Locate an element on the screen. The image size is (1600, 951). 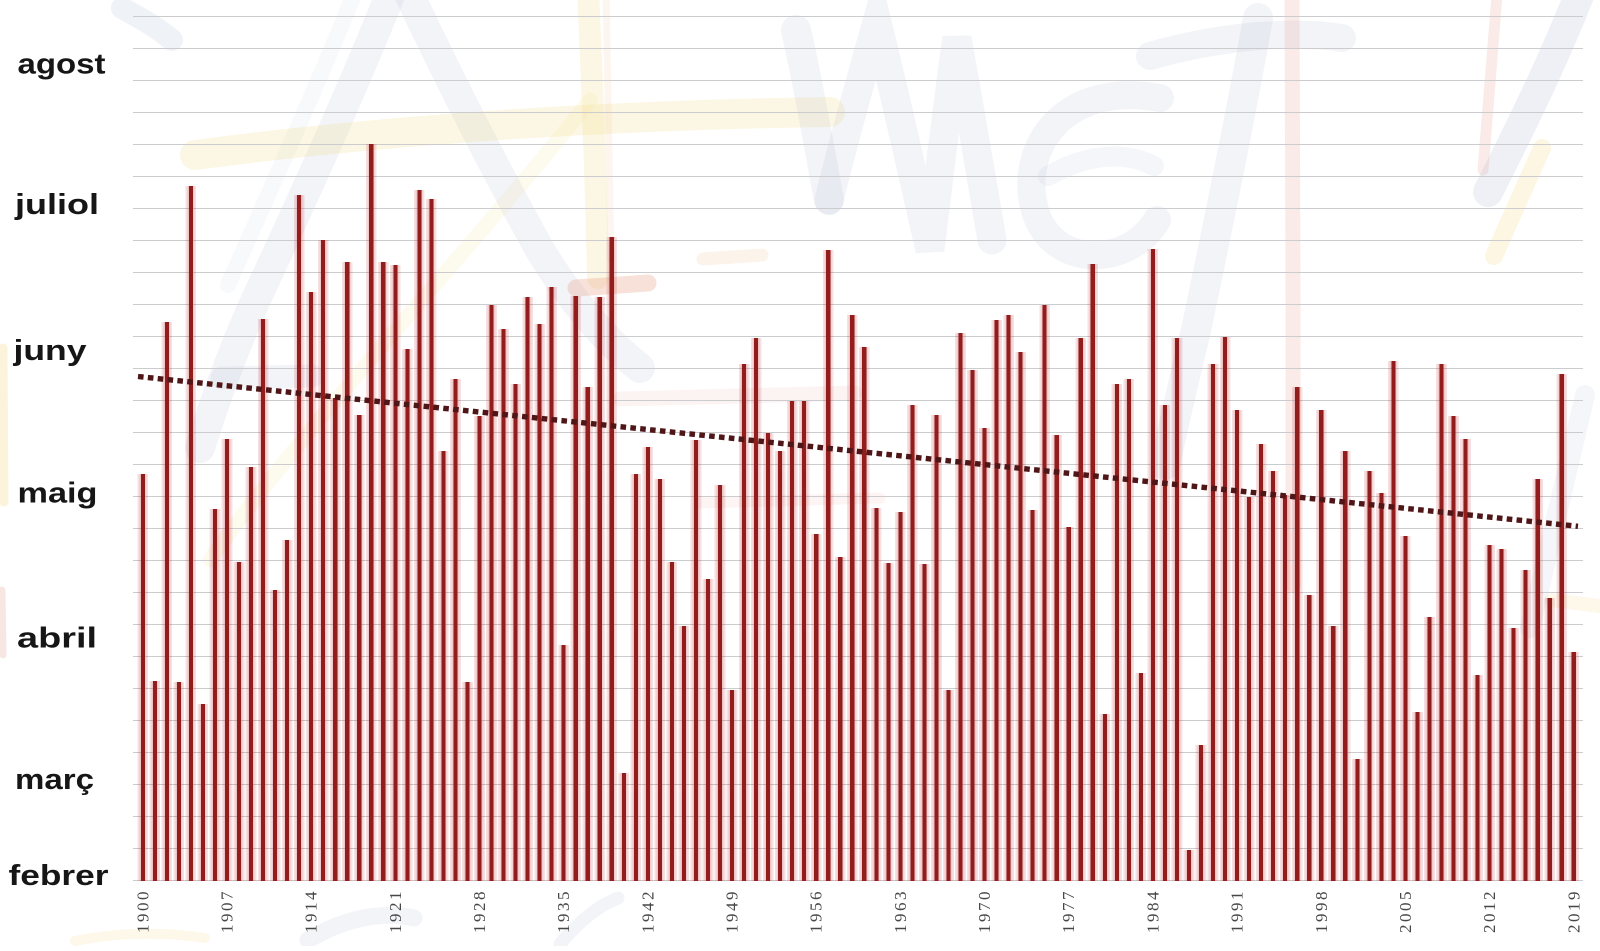
svg-text: agost is located at coordinates (62, 65).